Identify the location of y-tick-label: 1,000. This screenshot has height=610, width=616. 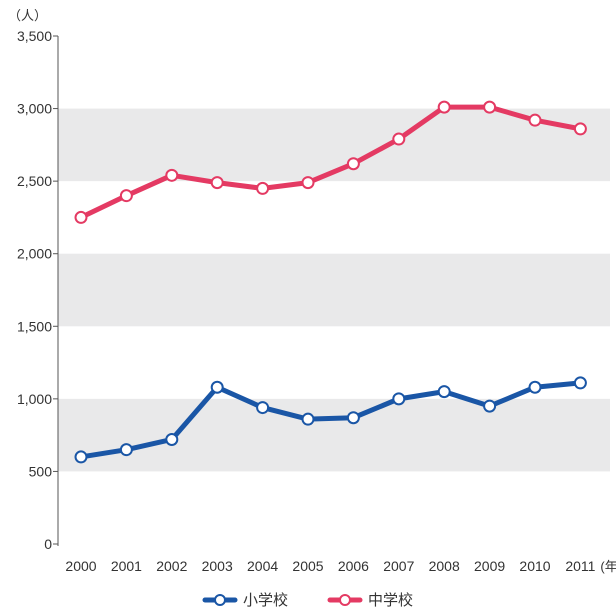
(34, 399).